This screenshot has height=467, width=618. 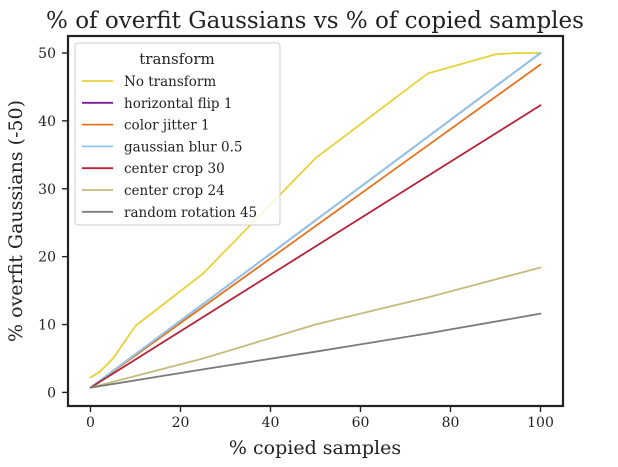 I want to click on x-tick-label: 80, so click(x=451, y=423).